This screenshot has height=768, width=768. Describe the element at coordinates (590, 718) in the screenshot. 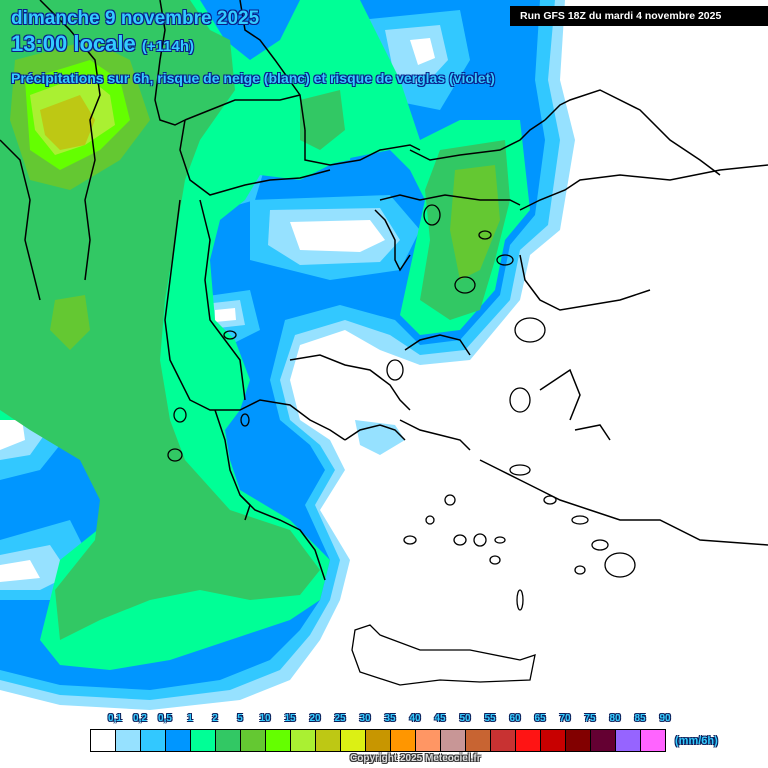

I see `legend-label: 75` at that location.